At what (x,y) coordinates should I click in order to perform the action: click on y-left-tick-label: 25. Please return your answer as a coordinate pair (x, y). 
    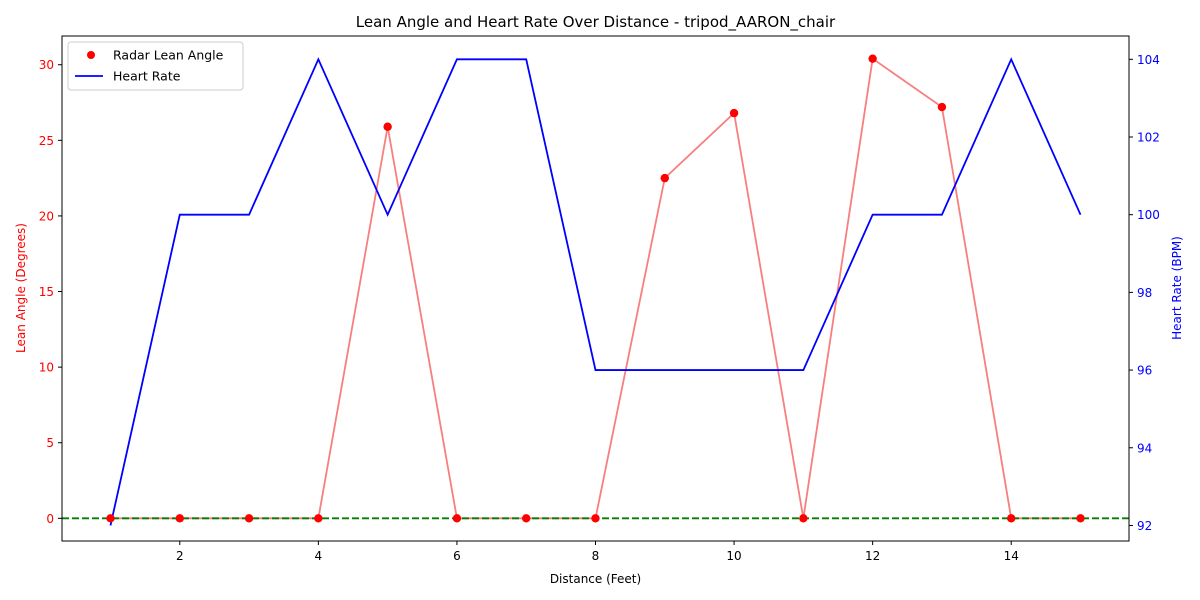
    Looking at the image, I should click on (46, 141).